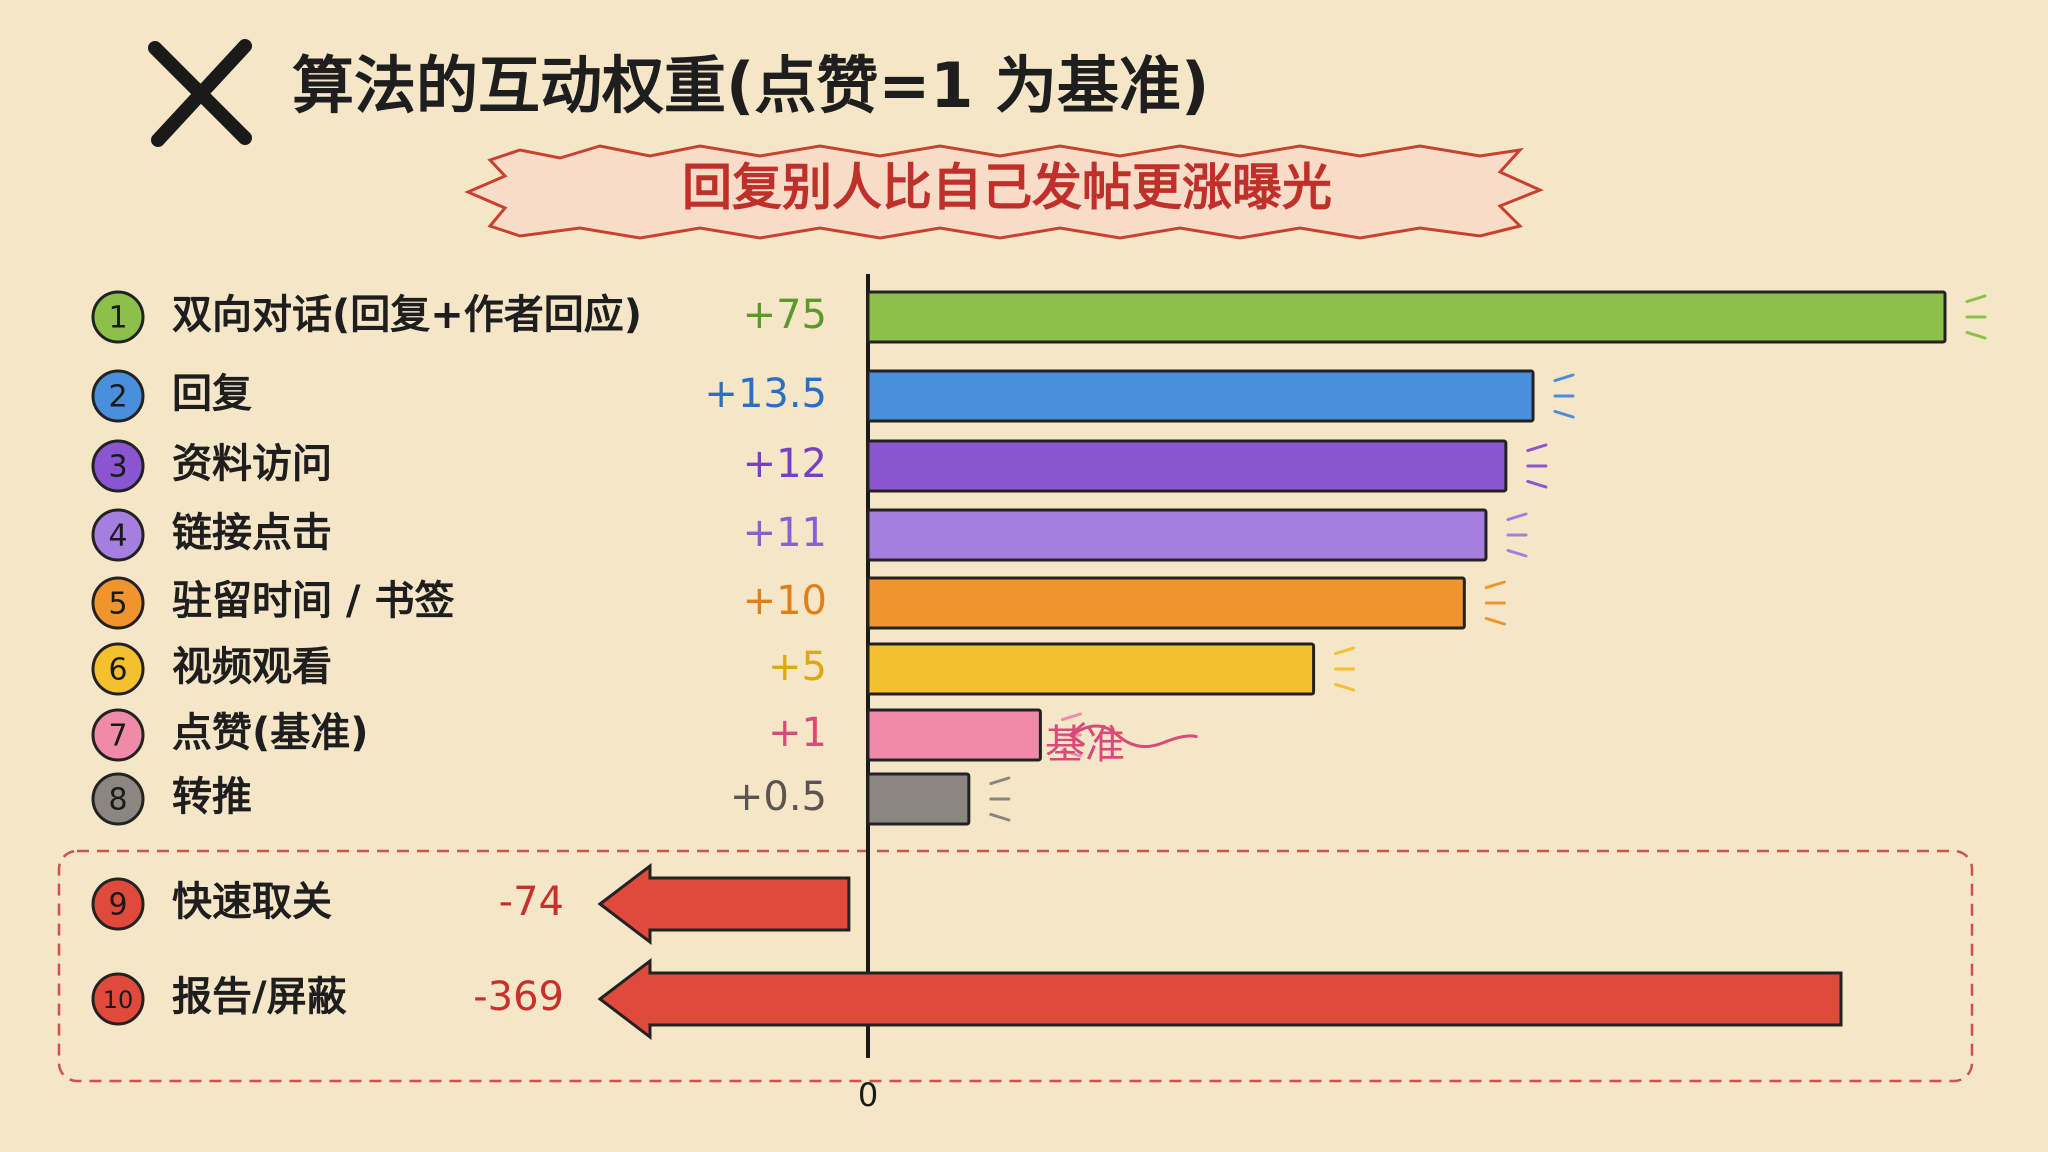  I want to click on annotation: 基准, so click(1085, 745).